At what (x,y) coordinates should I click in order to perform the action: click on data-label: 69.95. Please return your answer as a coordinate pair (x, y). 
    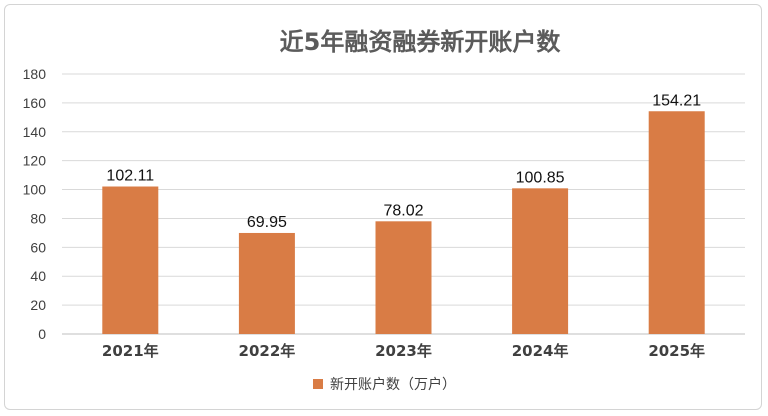
    Looking at the image, I should click on (267, 222).